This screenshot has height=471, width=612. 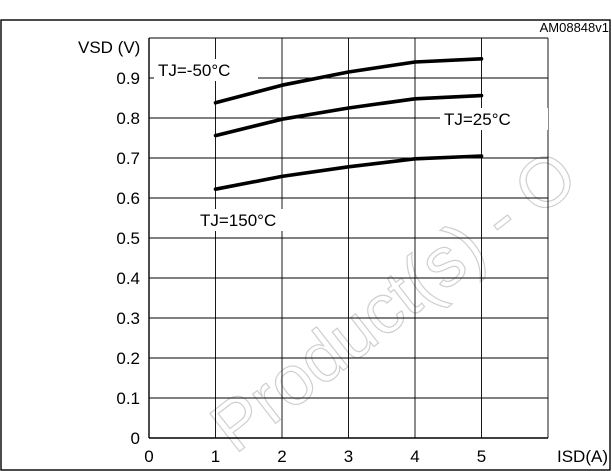 I want to click on y-tick-label: 0.4, so click(x=128, y=278).